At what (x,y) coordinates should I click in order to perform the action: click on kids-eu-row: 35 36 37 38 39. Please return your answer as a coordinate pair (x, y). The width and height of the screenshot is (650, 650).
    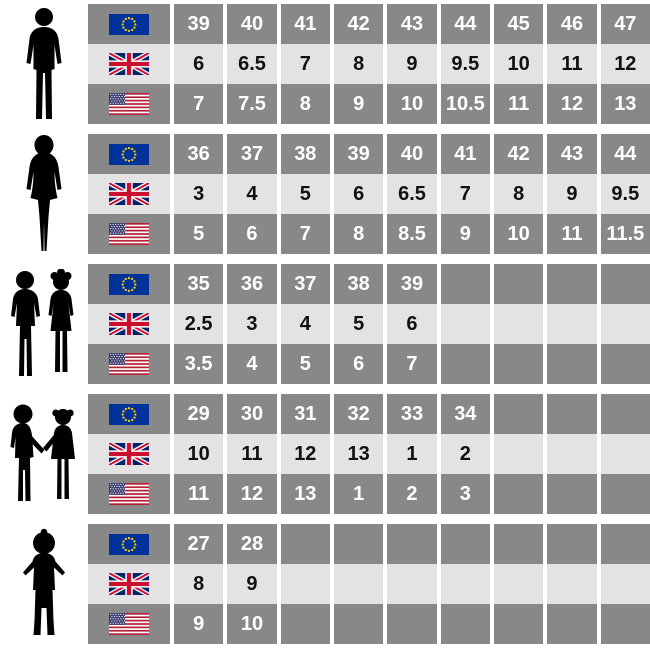
    Looking at the image, I should click on (369, 284).